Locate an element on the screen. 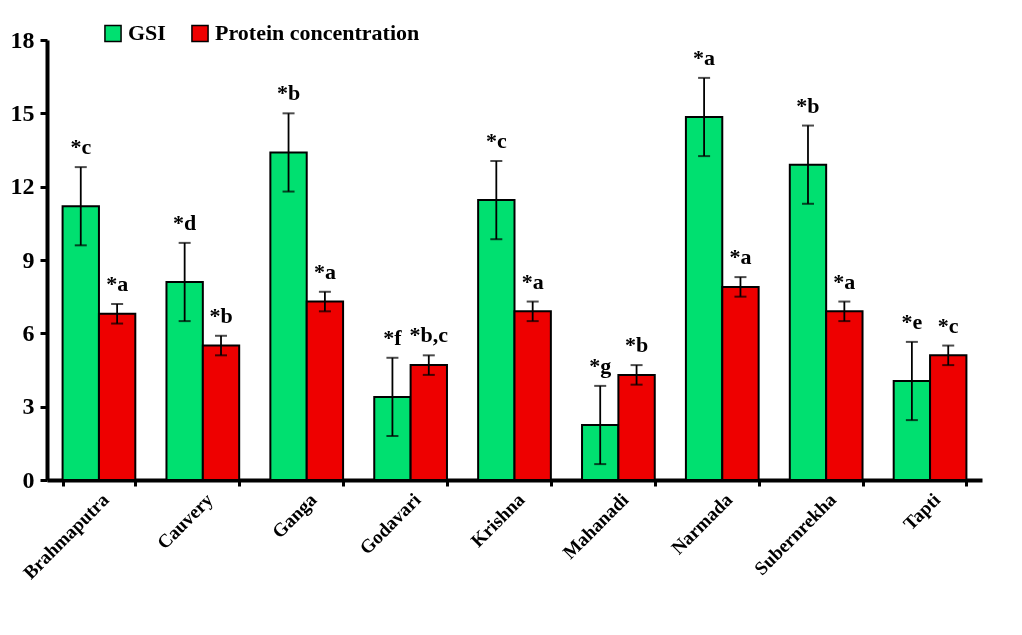 This screenshot has height=635, width=1022. y-tick-label: 12 is located at coordinates (22, 186).